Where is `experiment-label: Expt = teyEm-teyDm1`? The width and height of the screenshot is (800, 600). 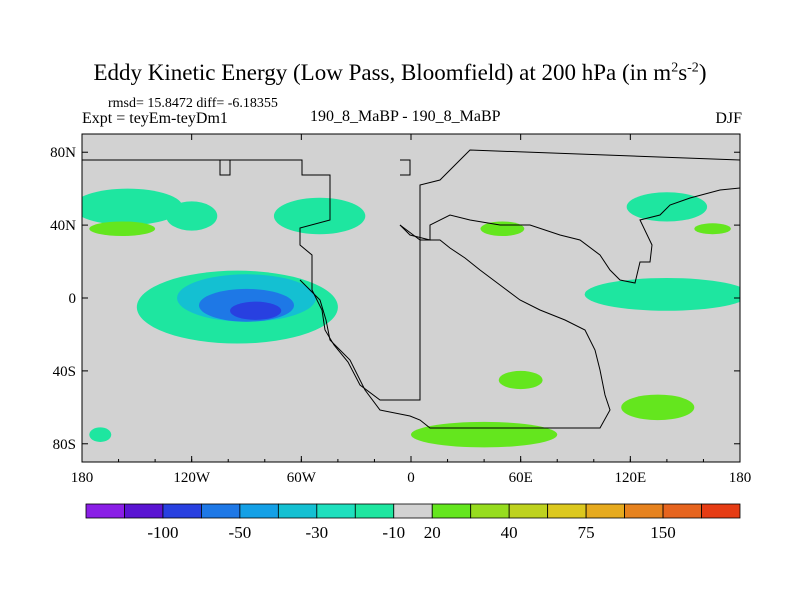
experiment-label: Expt = teyEm-teyDm1 is located at coordinates (155, 118).